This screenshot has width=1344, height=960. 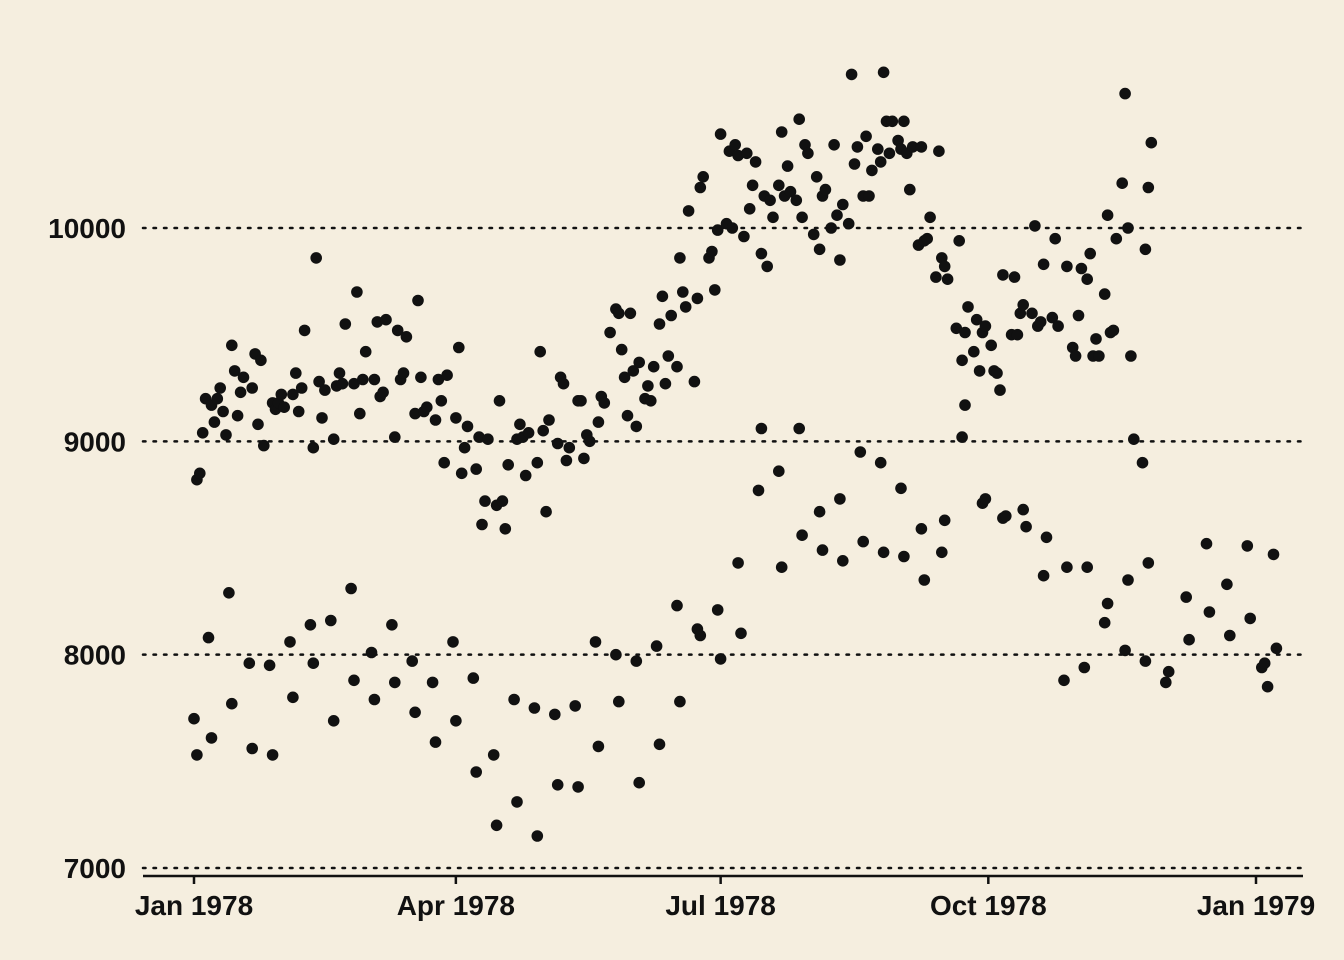 What do you see at coordinates (988, 905) in the screenshot?
I see `x-tick-label: Oct 1978` at bounding box center [988, 905].